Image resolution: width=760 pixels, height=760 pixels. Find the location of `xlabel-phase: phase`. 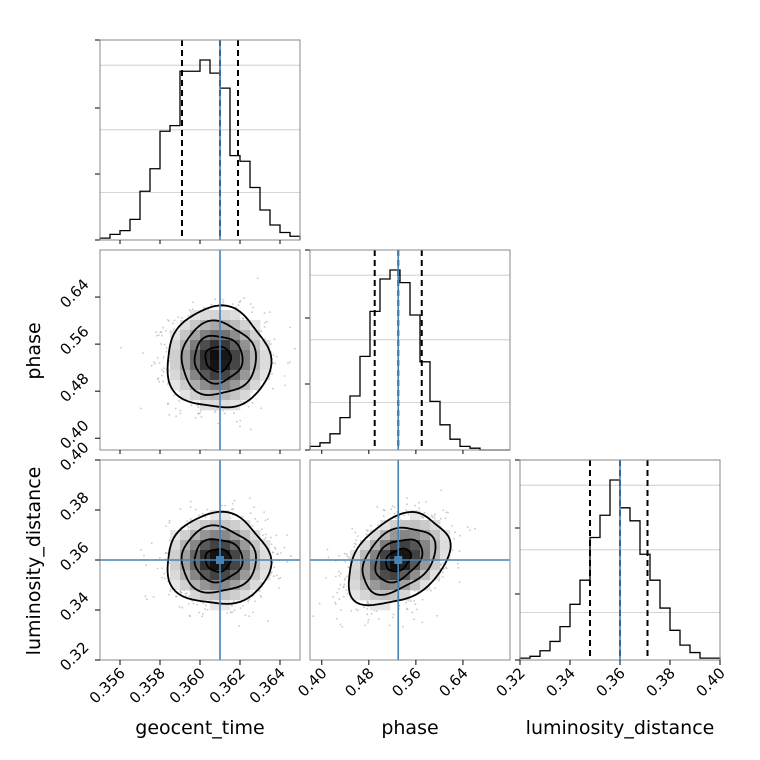

xlabel-phase: phase is located at coordinates (409, 728).